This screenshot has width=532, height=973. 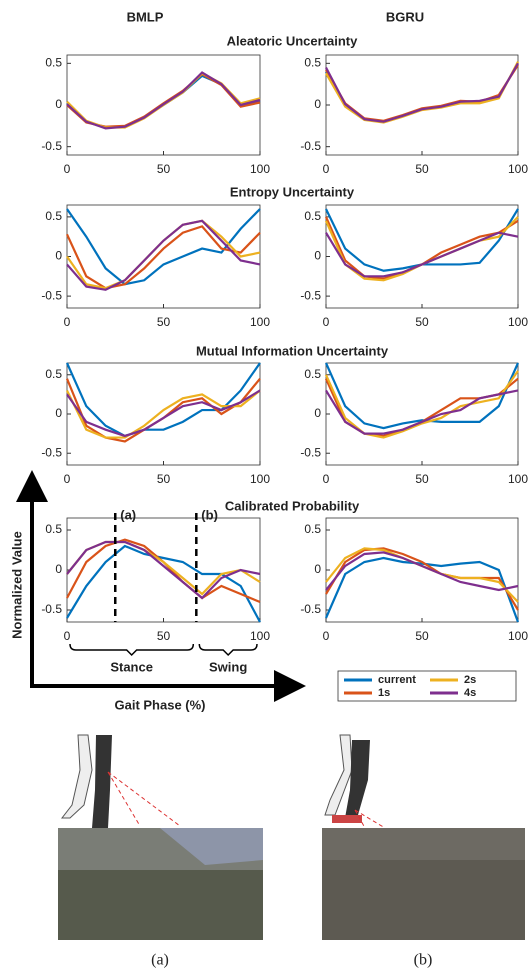 I want to click on illustration-b, so click(x=423, y=837).